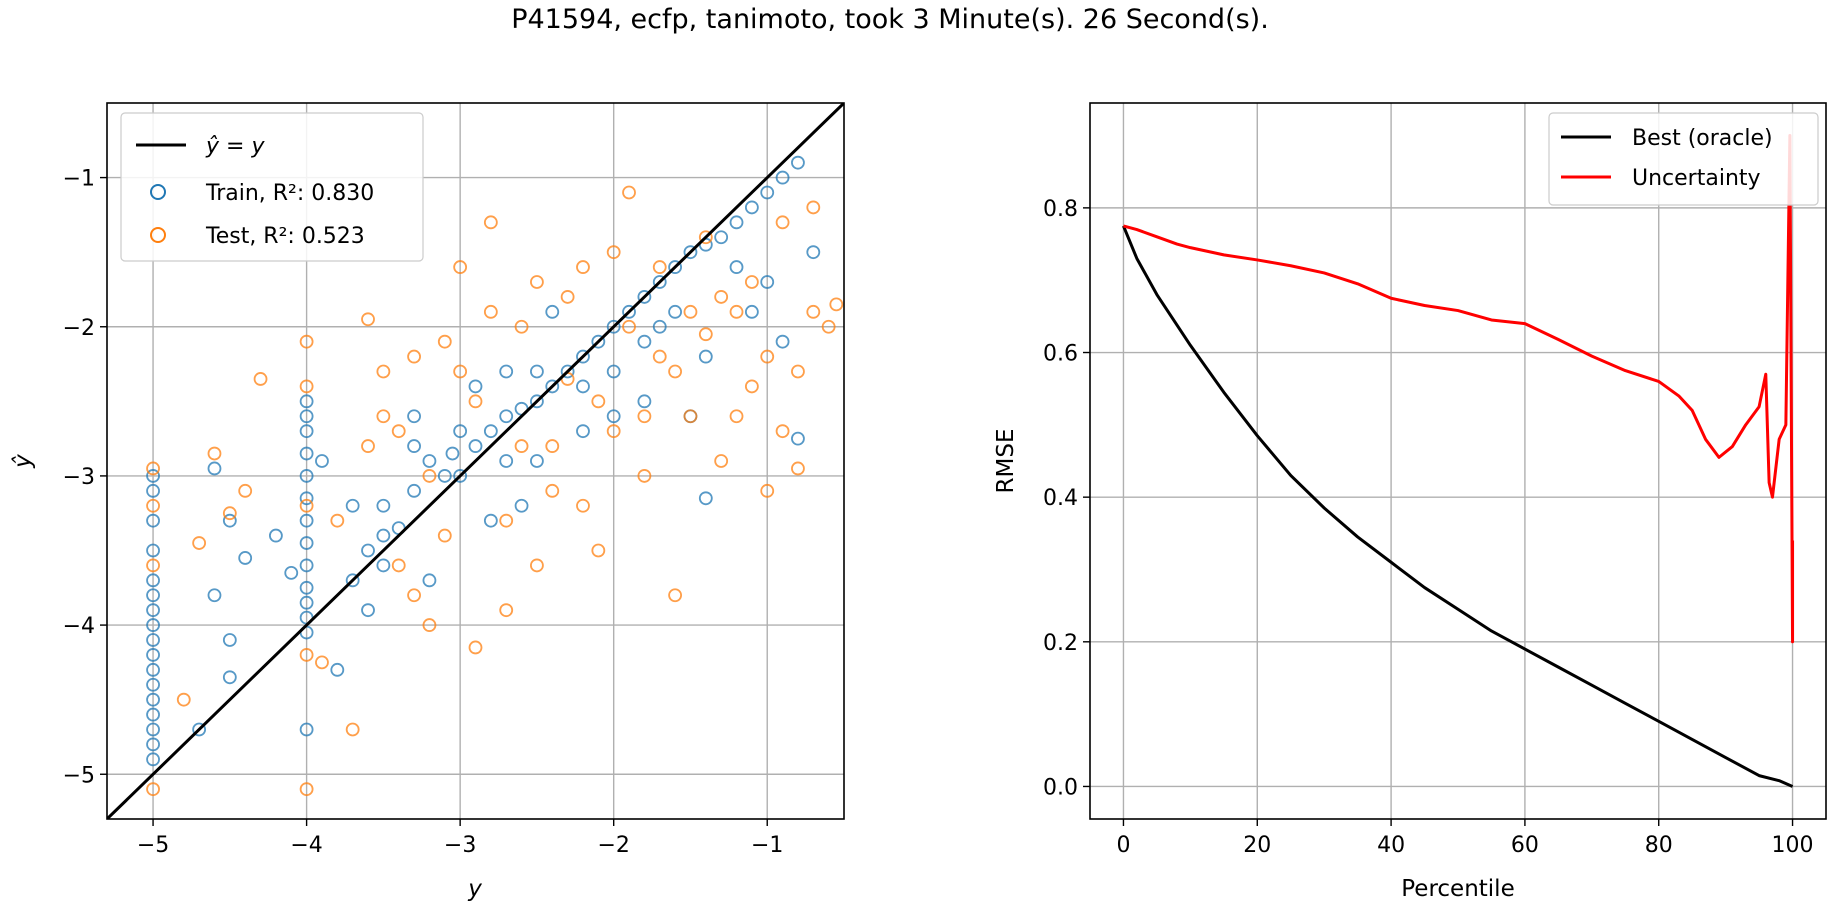 Image resolution: width=1828 pixels, height=906 pixels. I want to click on parity-ytick-label: −1, so click(79, 179).